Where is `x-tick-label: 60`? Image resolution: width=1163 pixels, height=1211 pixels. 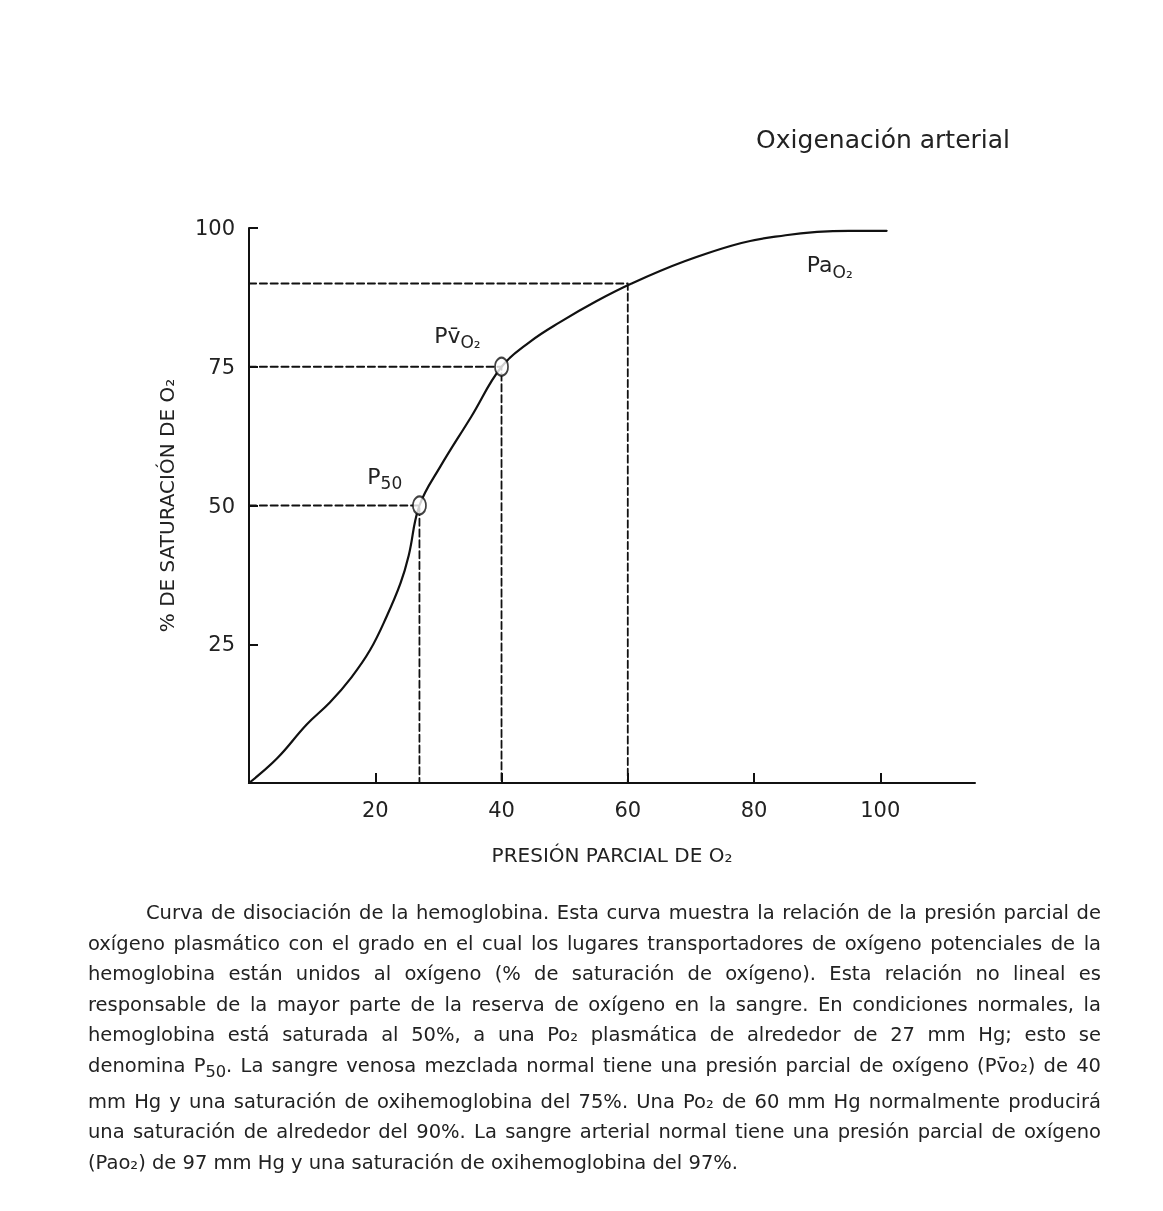
x-tick-label: 60 is located at coordinates (628, 809).